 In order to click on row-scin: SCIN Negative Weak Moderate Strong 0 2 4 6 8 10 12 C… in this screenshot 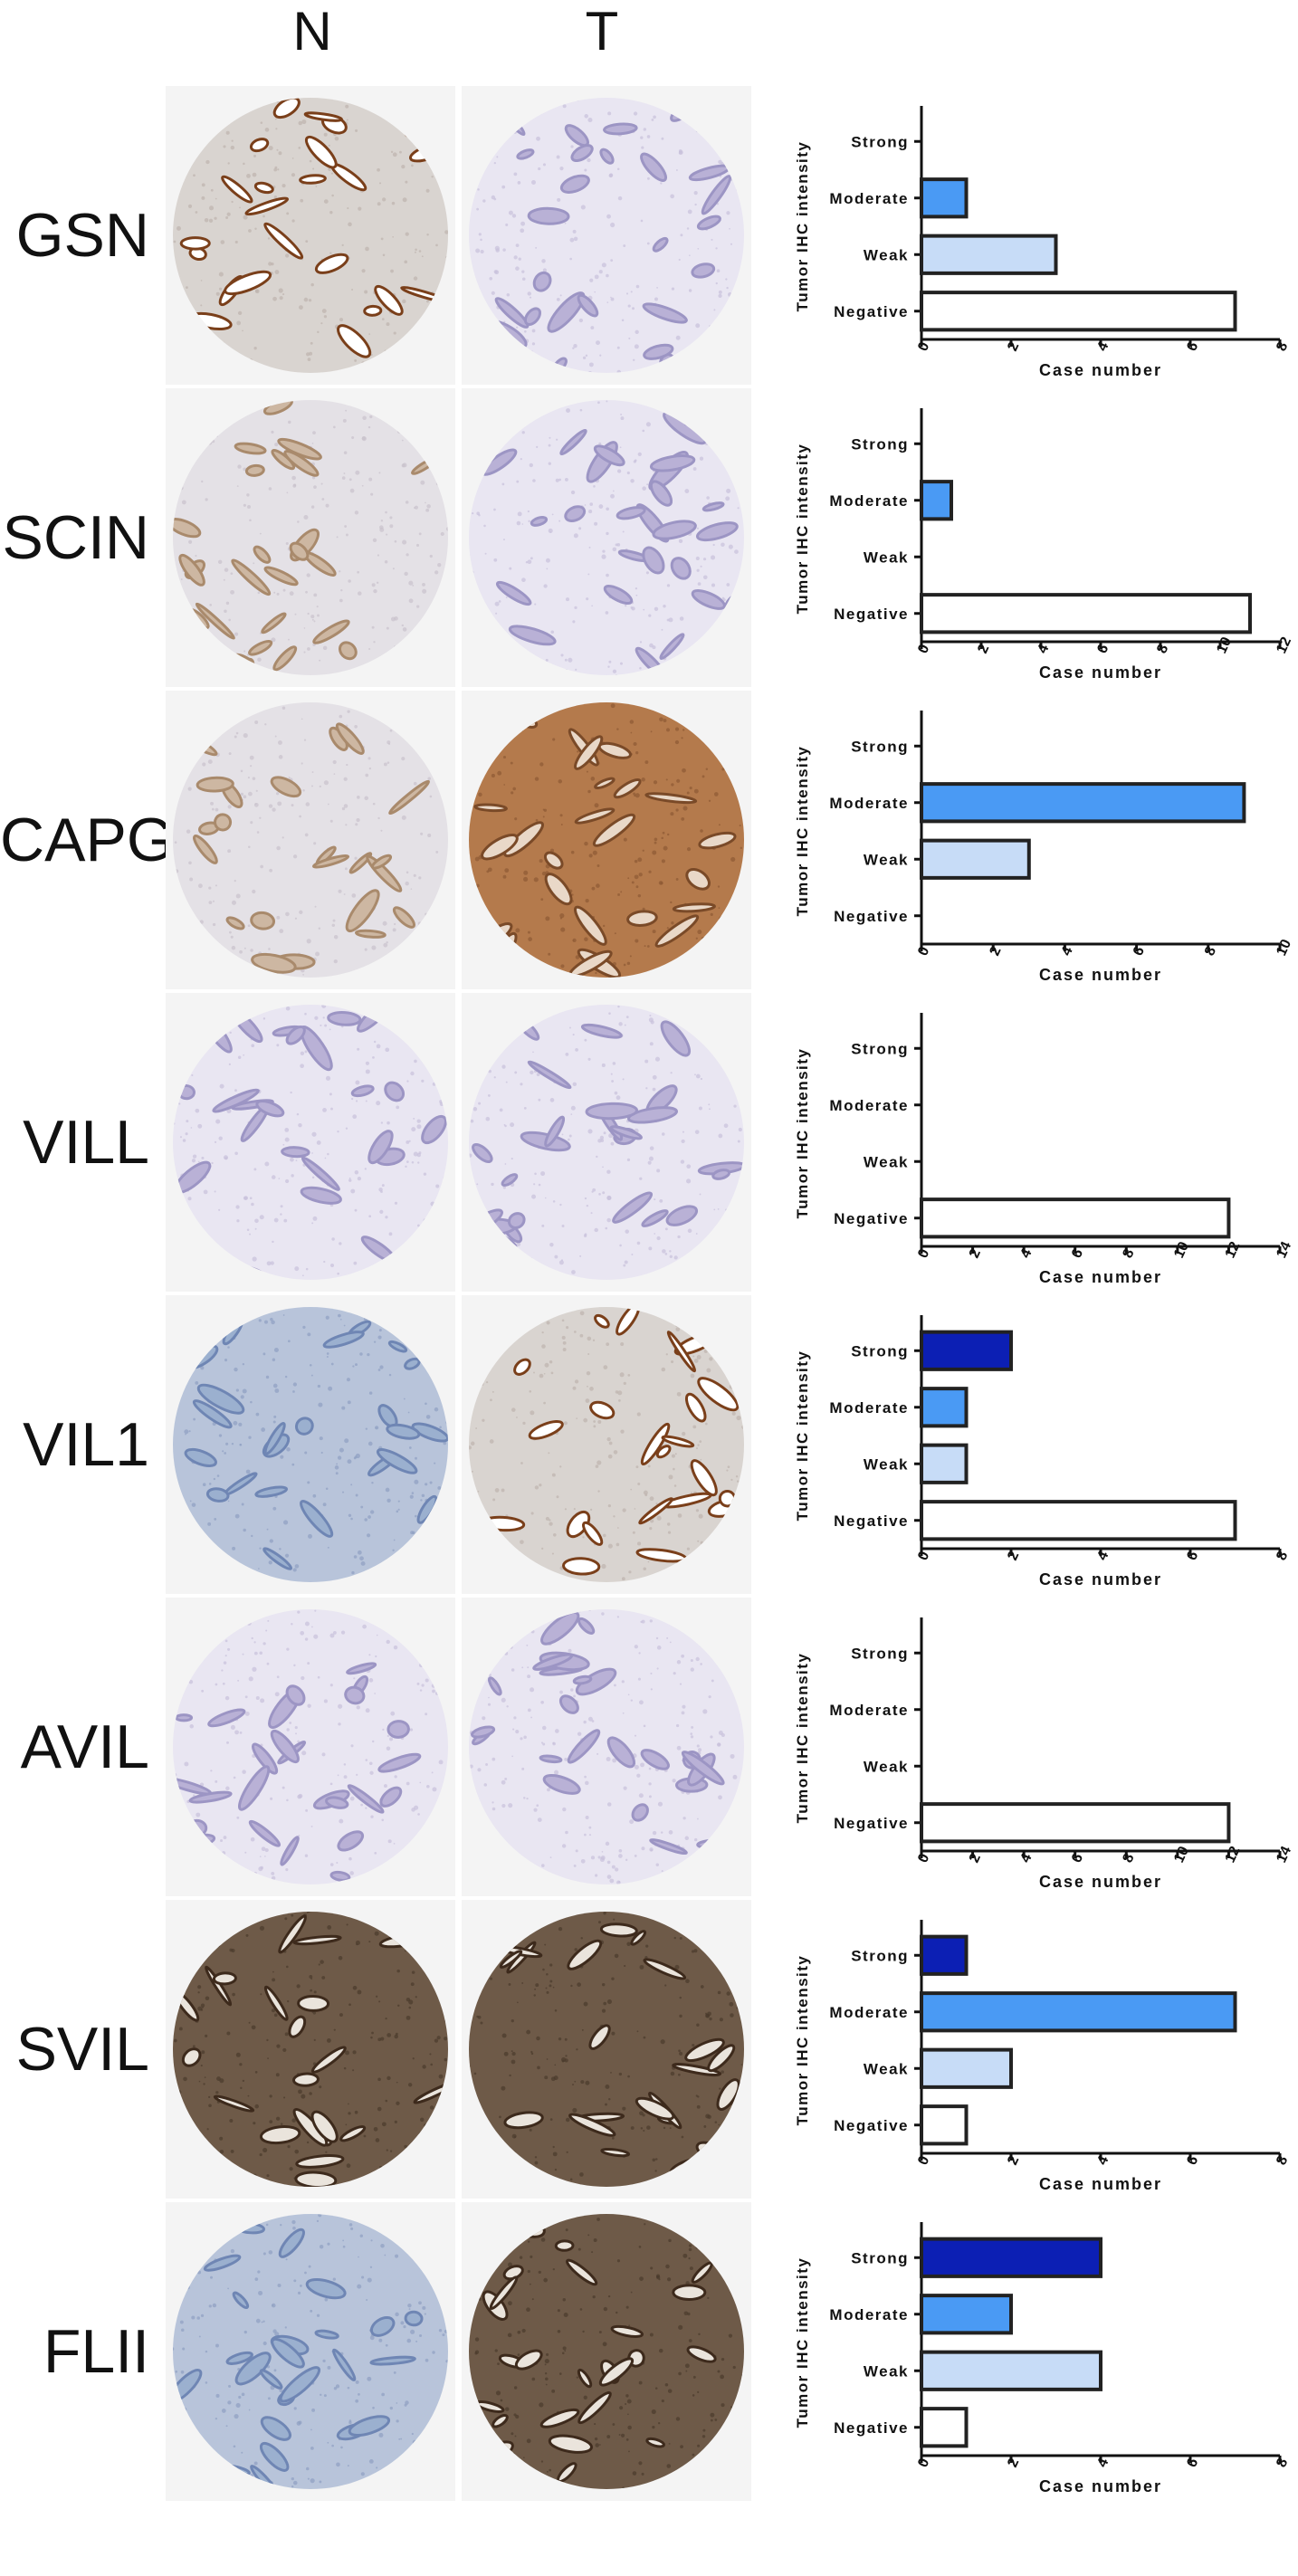, I will do `click(649, 537)`.